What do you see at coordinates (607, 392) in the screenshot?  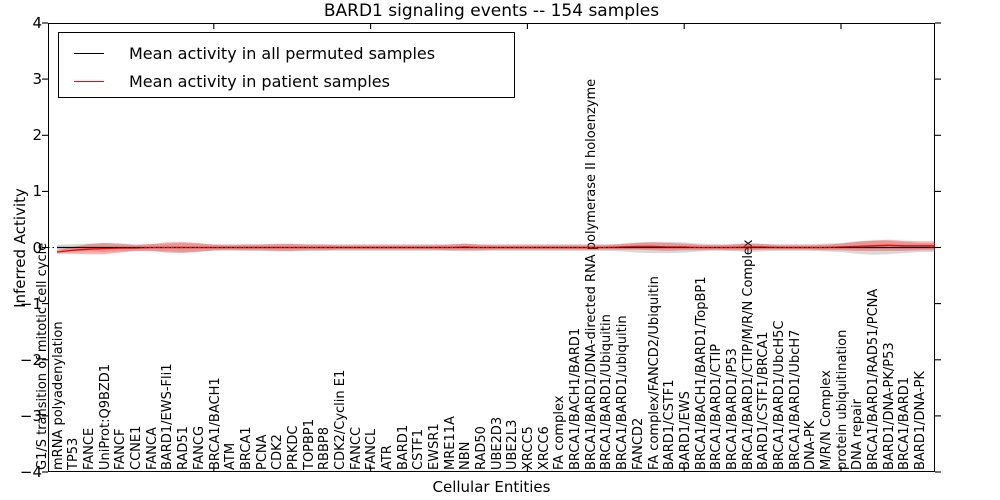 I see `x-tick-label: BRCA1/BARD1/Ubiquitin` at bounding box center [607, 392].